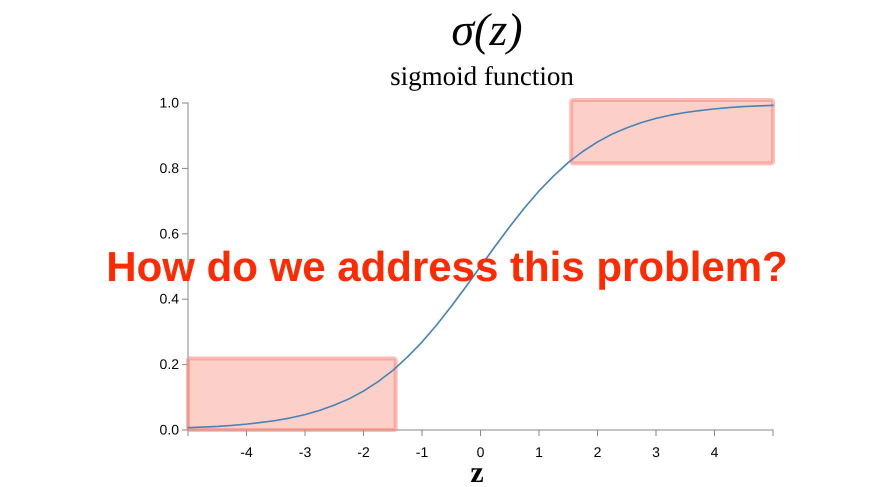 The width and height of the screenshot is (894, 487). Describe the element at coordinates (170, 233) in the screenshot. I see `y-tick-label: 0.6` at that location.